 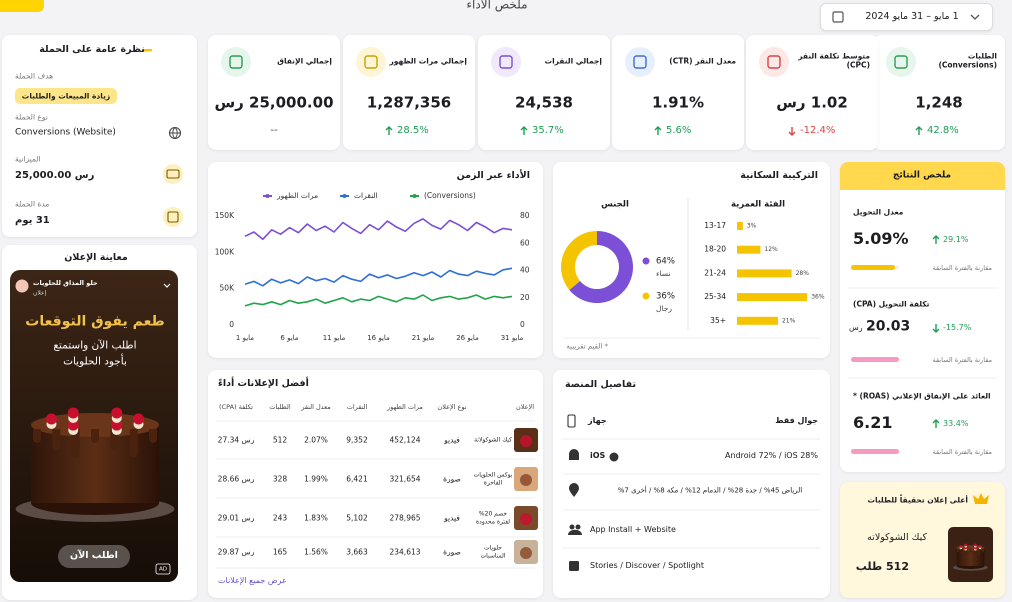 I want to click on metric-unit: رس, so click(x=856, y=327).